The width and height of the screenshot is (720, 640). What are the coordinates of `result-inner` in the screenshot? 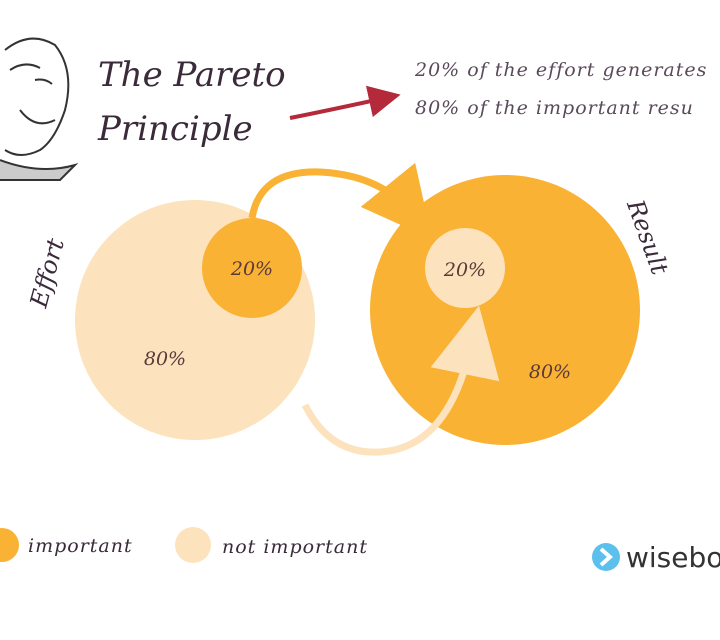 It's located at (465, 268).